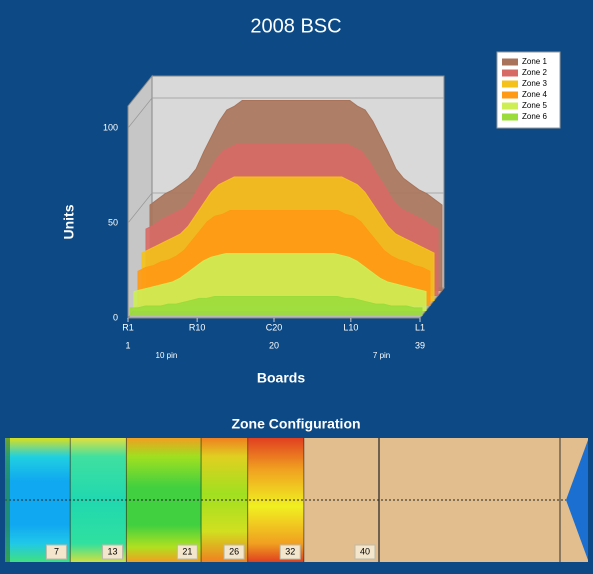 The image size is (593, 574). What do you see at coordinates (420, 327) in the screenshot?
I see `x-tick-label: L1` at bounding box center [420, 327].